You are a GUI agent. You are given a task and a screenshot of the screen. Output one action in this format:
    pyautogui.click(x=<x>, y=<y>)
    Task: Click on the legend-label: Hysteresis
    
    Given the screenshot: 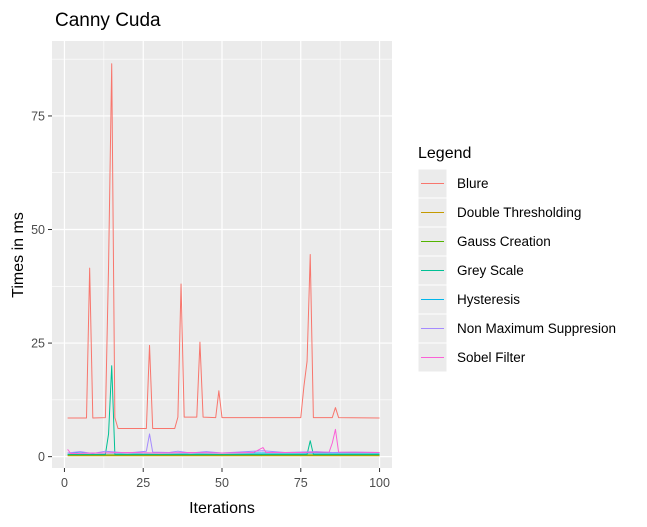 What is the action you would take?
    pyautogui.click(x=488, y=299)
    